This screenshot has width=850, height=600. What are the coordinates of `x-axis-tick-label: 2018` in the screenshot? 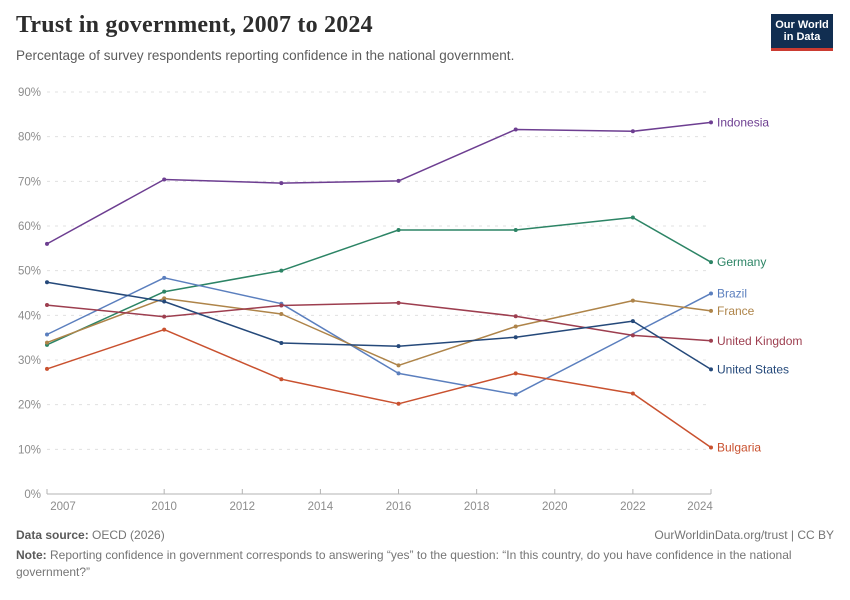 It's located at (477, 507).